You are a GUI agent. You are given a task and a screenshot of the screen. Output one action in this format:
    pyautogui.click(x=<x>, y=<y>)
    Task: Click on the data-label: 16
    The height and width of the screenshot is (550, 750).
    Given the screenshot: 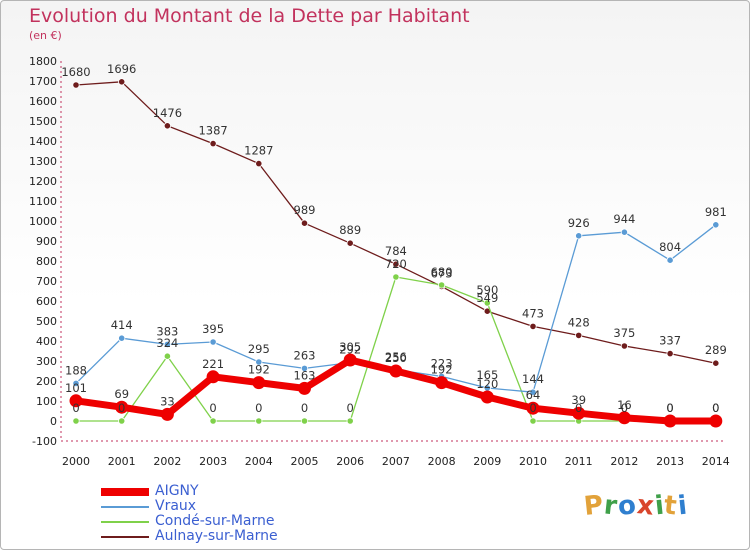 What is the action you would take?
    pyautogui.click(x=624, y=405)
    